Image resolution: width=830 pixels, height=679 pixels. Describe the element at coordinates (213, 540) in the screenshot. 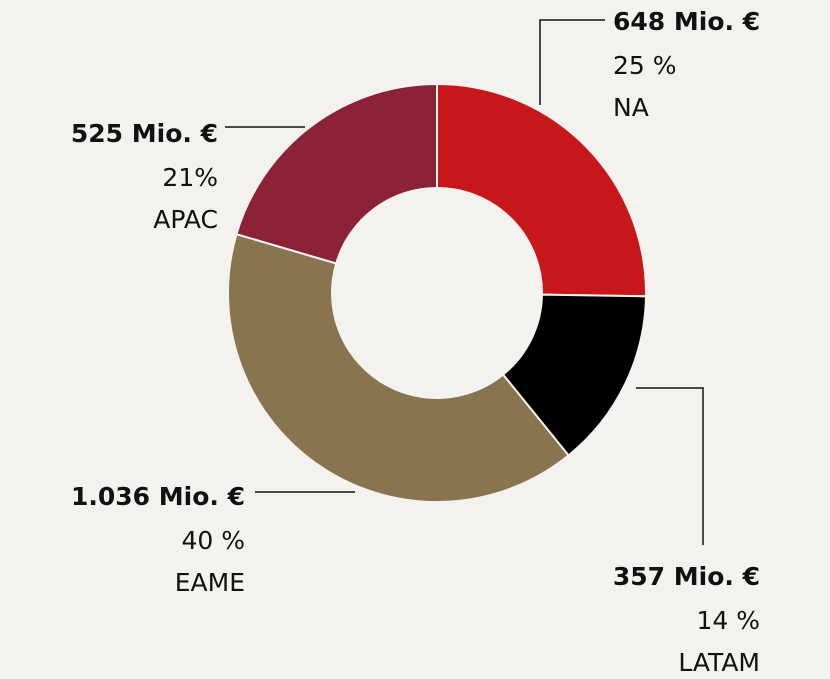

I see `share-label: 40 %` at that location.